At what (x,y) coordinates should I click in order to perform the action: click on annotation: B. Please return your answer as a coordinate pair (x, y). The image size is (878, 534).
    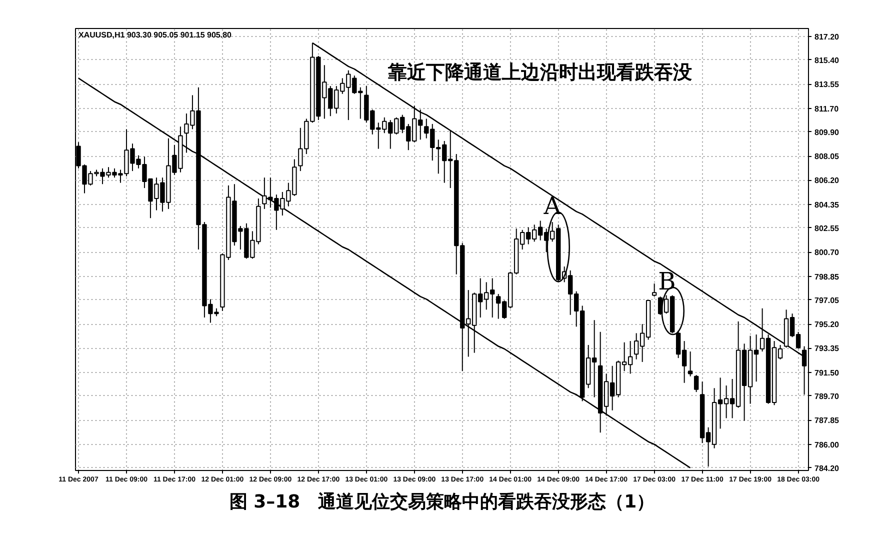
    Looking at the image, I should click on (667, 281).